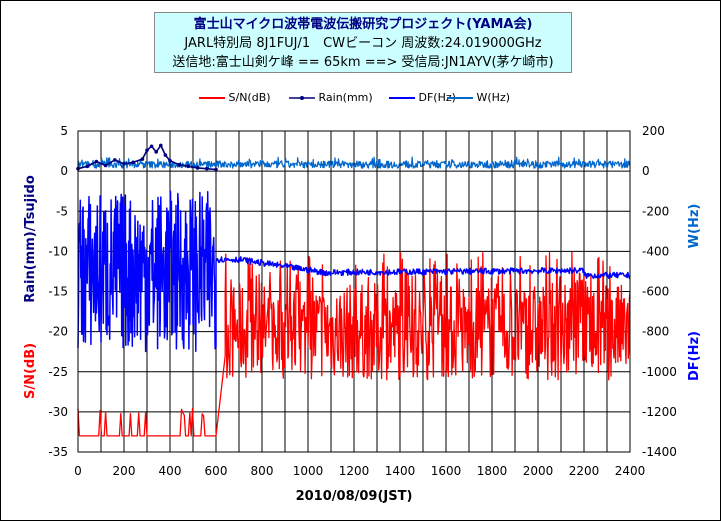  What do you see at coordinates (58, 292) in the screenshot?
I see `y-left-tick-label: -15` at bounding box center [58, 292].